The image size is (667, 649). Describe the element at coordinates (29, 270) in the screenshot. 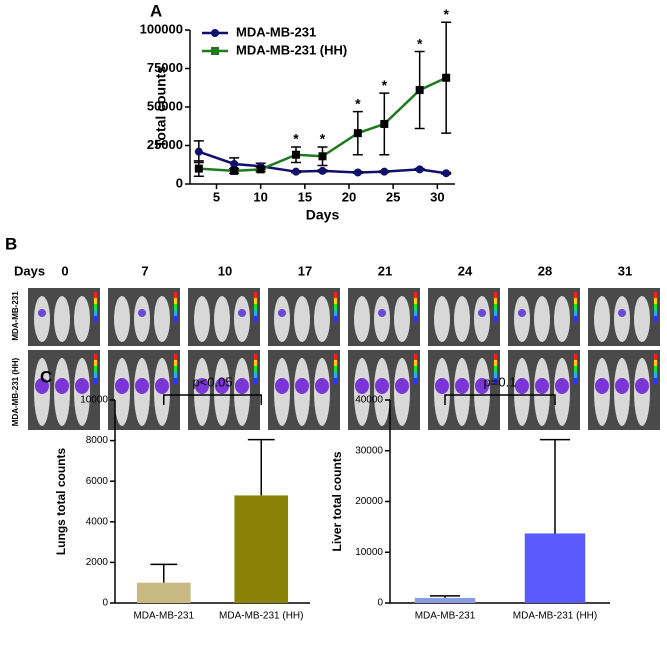

I see `row-header: Days` at that location.